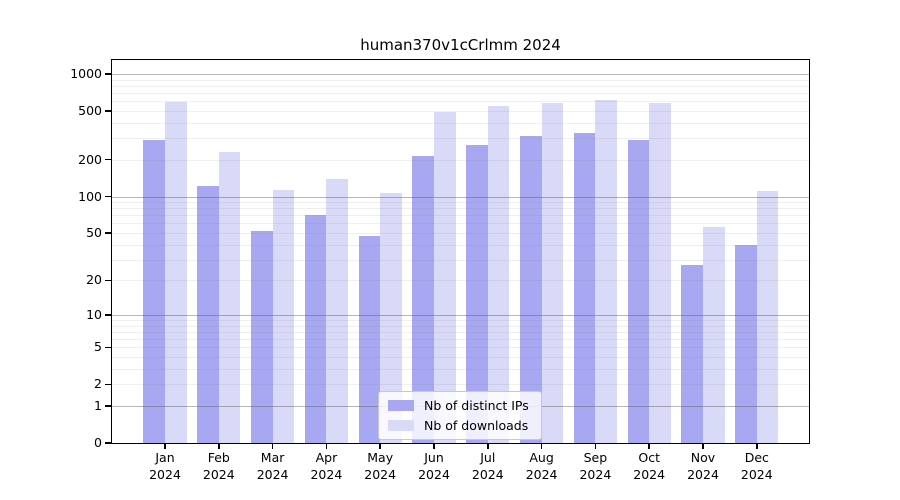  What do you see at coordinates (90, 196) in the screenshot?
I see `y-axis-tick-label: 100` at bounding box center [90, 196].